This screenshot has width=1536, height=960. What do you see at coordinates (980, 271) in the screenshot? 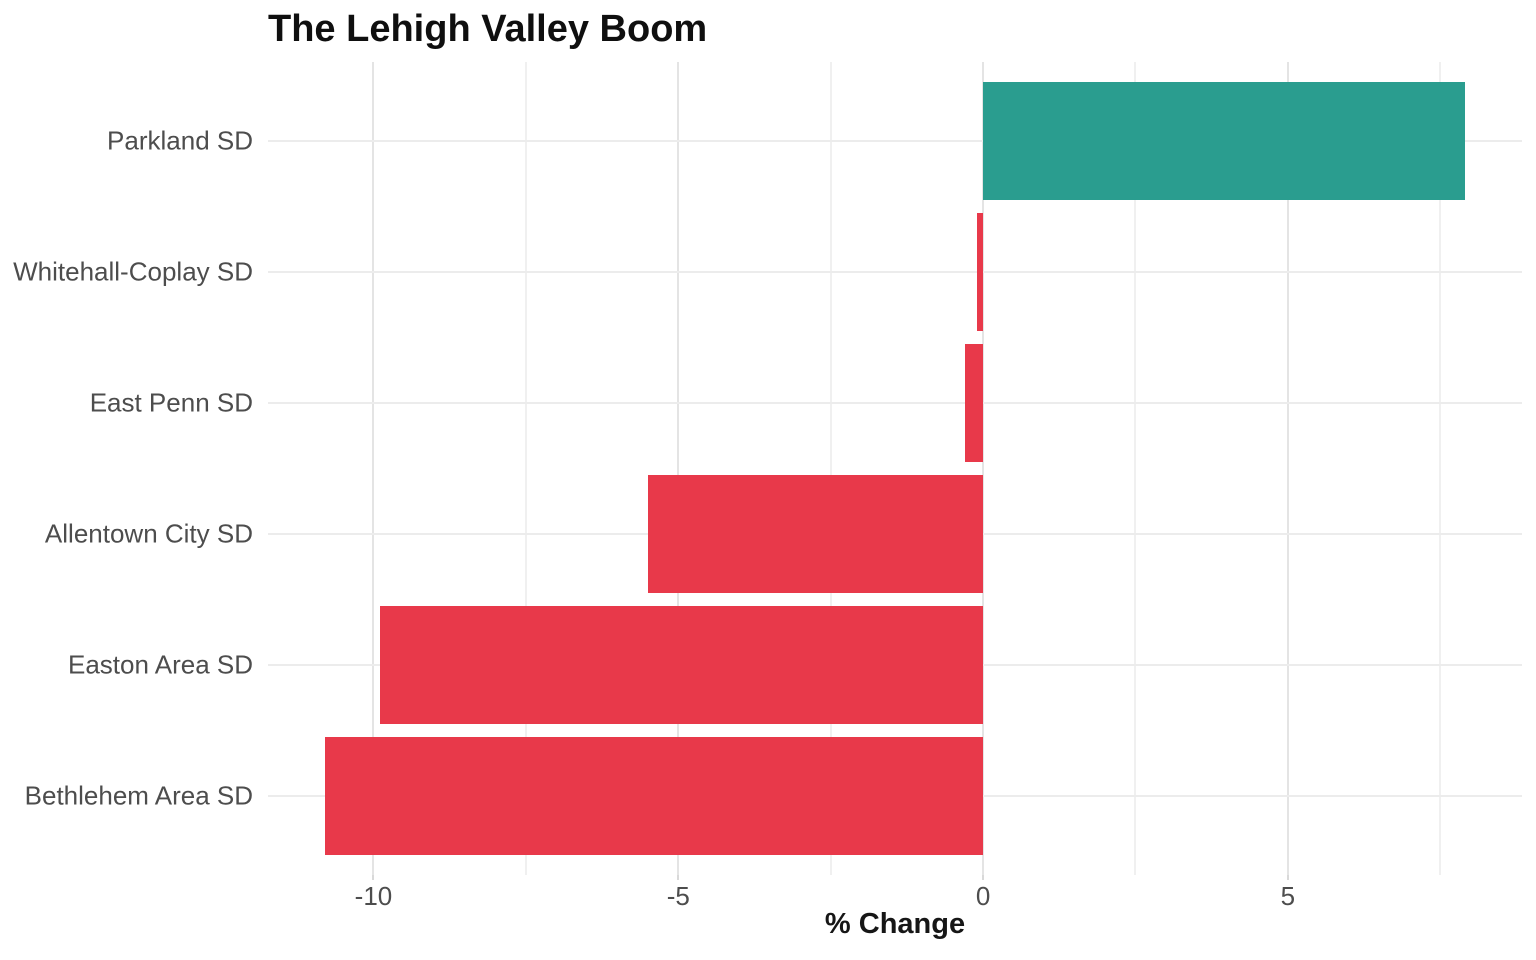
I see `bar-whitehall-coplay-sd` at bounding box center [980, 271].